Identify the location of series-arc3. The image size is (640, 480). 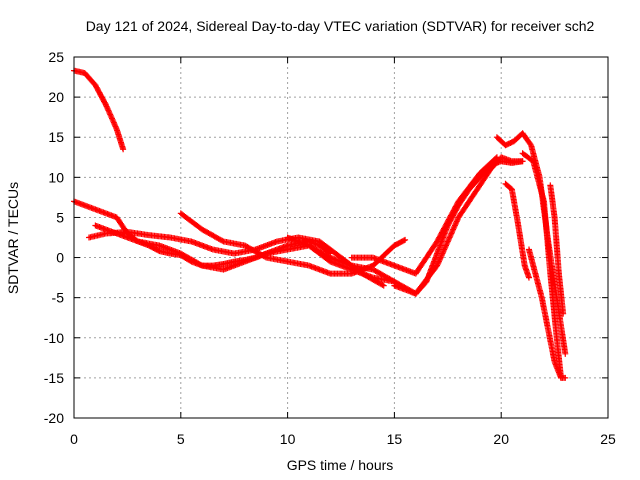
(236, 258).